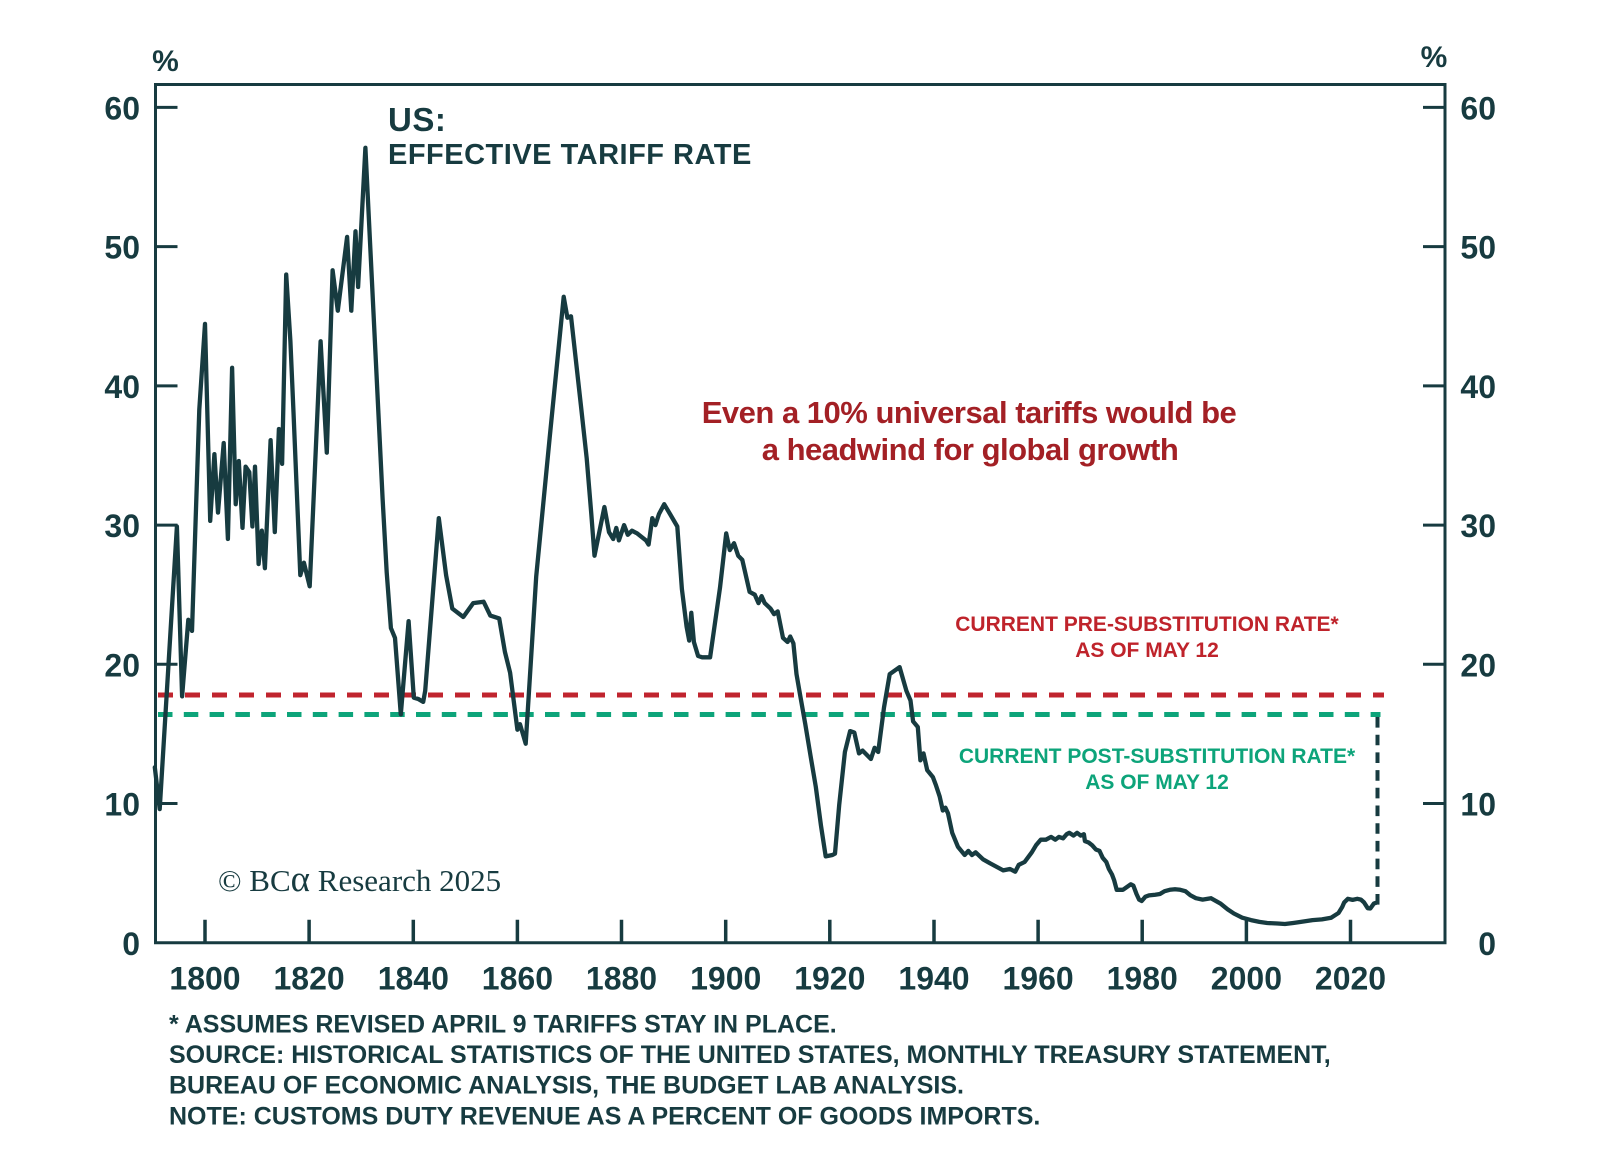 Image resolution: width=1600 pixels, height=1150 pixels. What do you see at coordinates (1147, 624) in the screenshot?
I see `svg-text: CURRENT PRE-SUBSTITUTION RATE*` at bounding box center [1147, 624].